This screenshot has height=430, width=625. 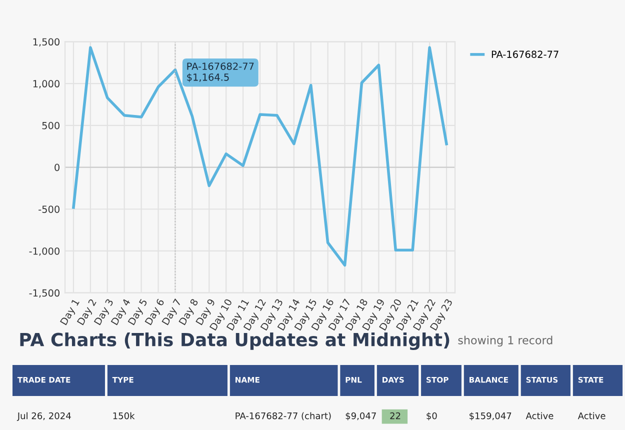 What do you see at coordinates (51, 126) in the screenshot?
I see `y-tick-label: 500` at bounding box center [51, 126].